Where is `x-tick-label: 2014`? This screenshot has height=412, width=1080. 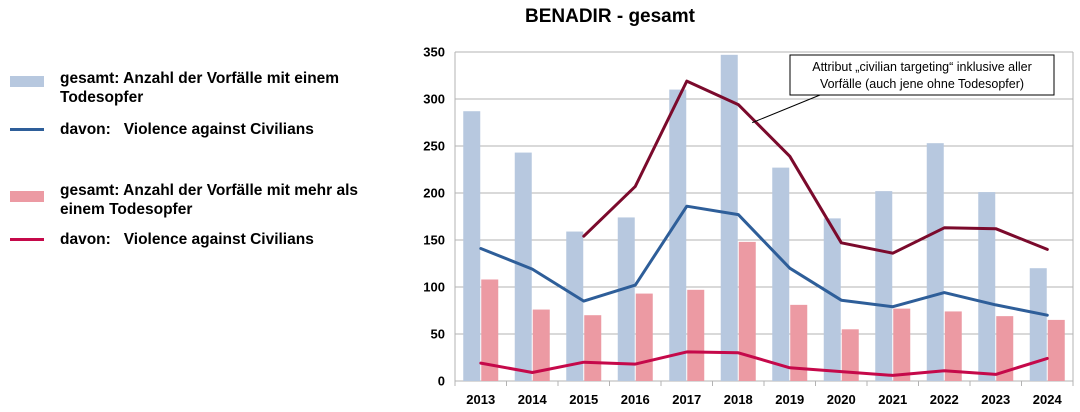 x-tick-label: 2014 is located at coordinates (533, 399).